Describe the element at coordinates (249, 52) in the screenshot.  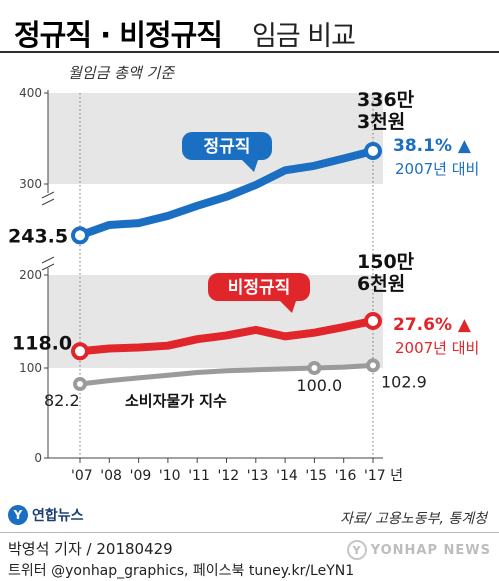
I see `title-divider` at that location.